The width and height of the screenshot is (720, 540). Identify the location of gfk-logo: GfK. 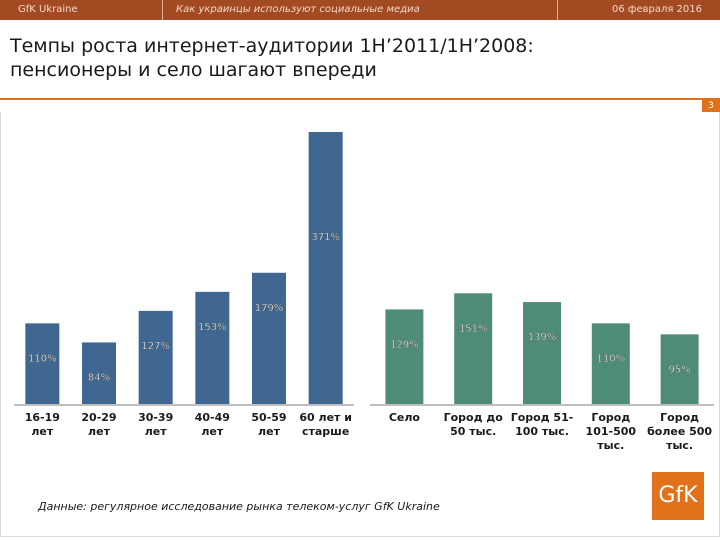
(678, 496).